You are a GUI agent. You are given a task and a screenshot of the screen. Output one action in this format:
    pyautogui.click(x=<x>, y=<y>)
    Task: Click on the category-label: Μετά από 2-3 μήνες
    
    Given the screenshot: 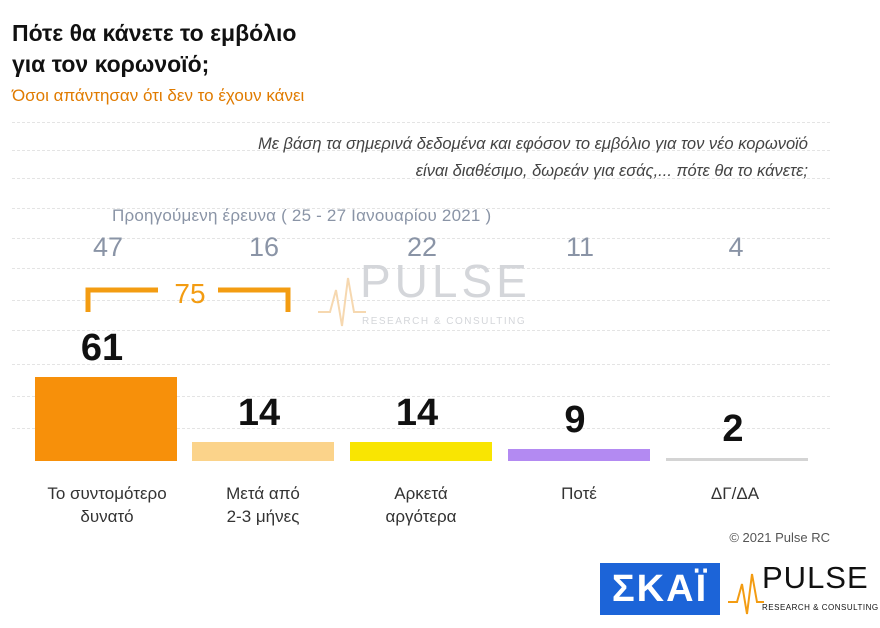 What is the action you would take?
    pyautogui.click(x=263, y=505)
    